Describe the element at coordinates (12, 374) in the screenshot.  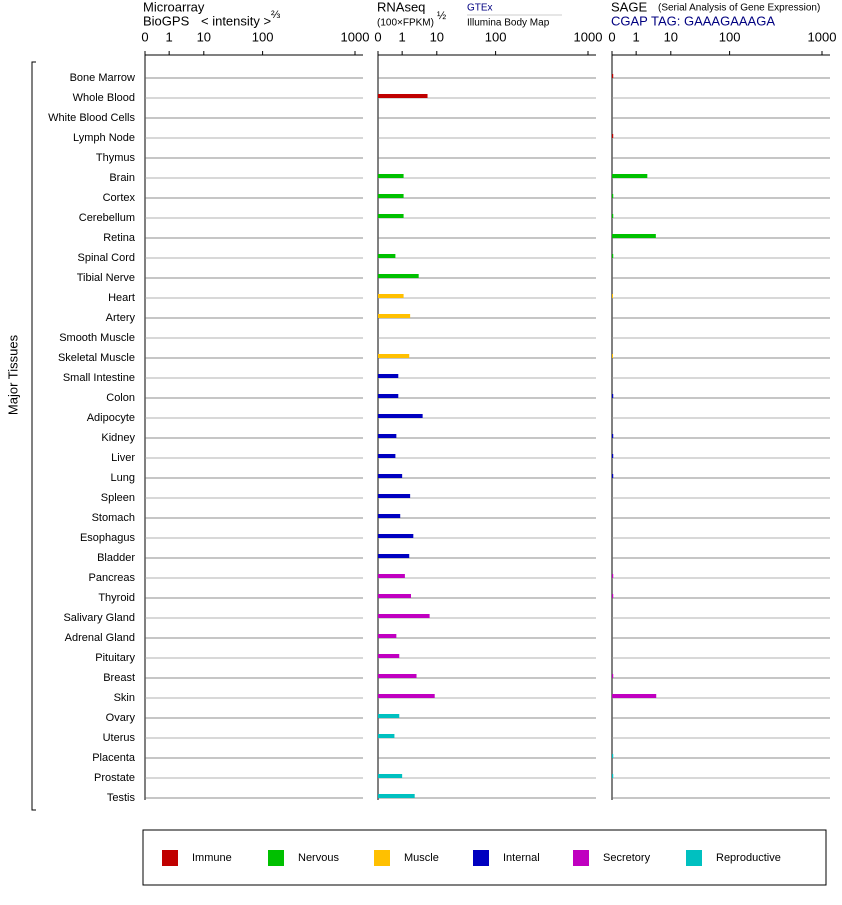
I see `y-axis-label: Major Tissues` at that location.